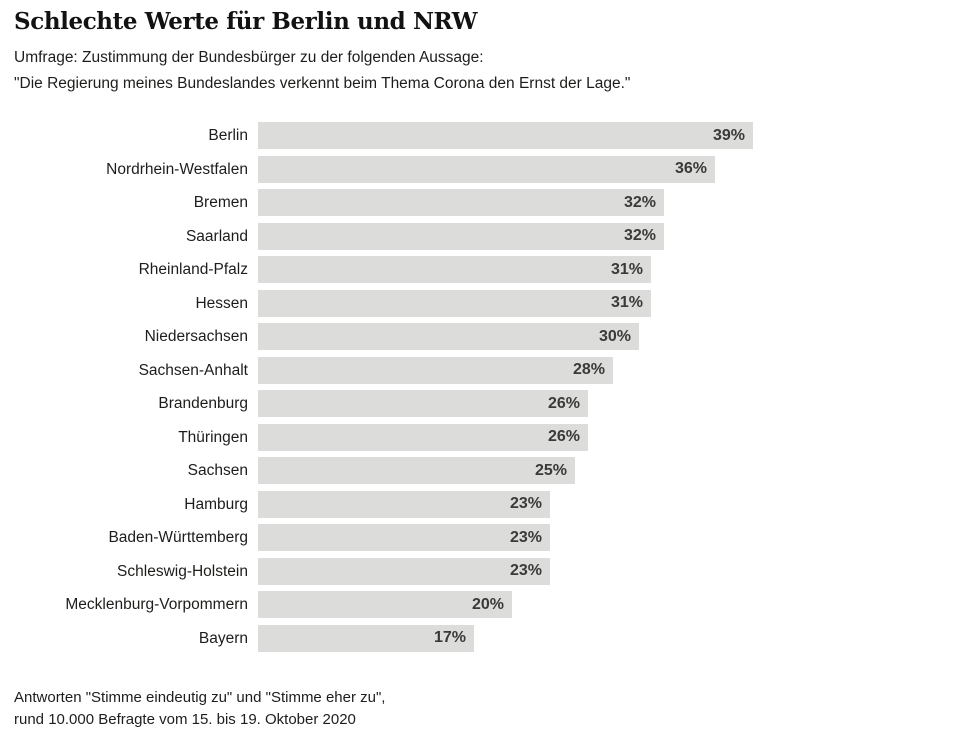 The width and height of the screenshot is (959, 731). Describe the element at coordinates (728, 135) in the screenshot. I see `value-label: 39%` at that location.